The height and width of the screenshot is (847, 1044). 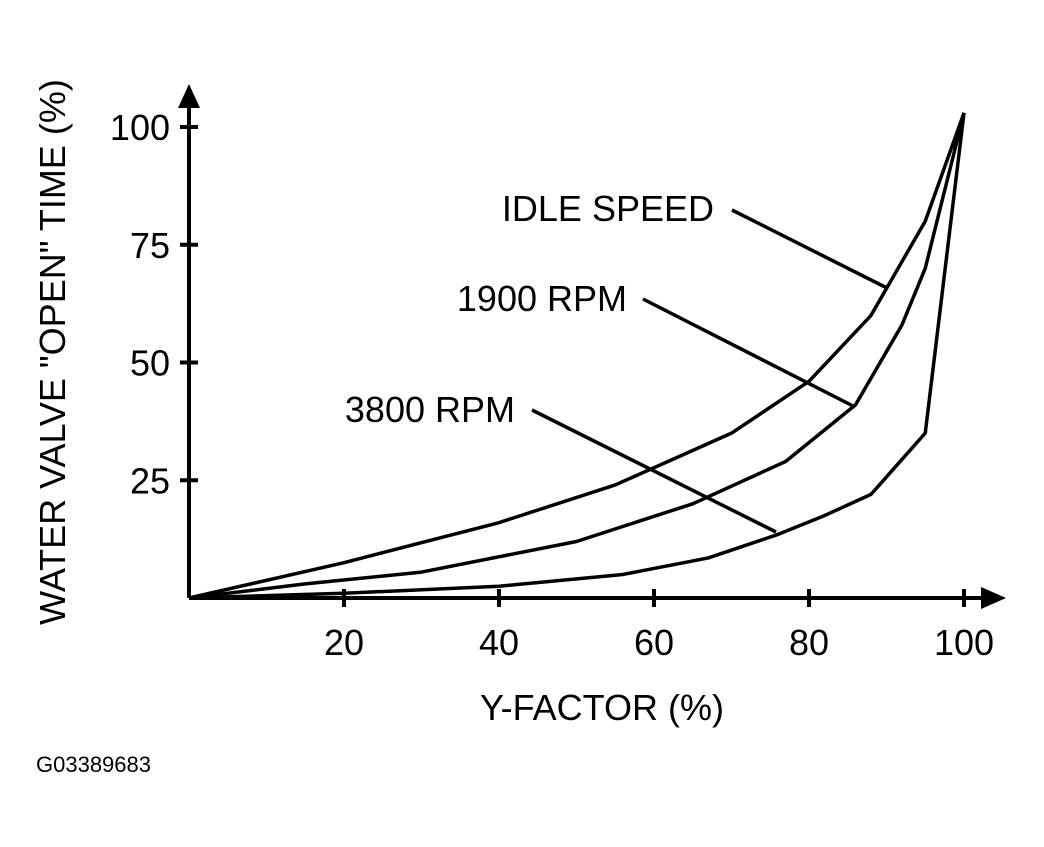 I want to click on y-tick-label: 50, so click(x=150, y=363).